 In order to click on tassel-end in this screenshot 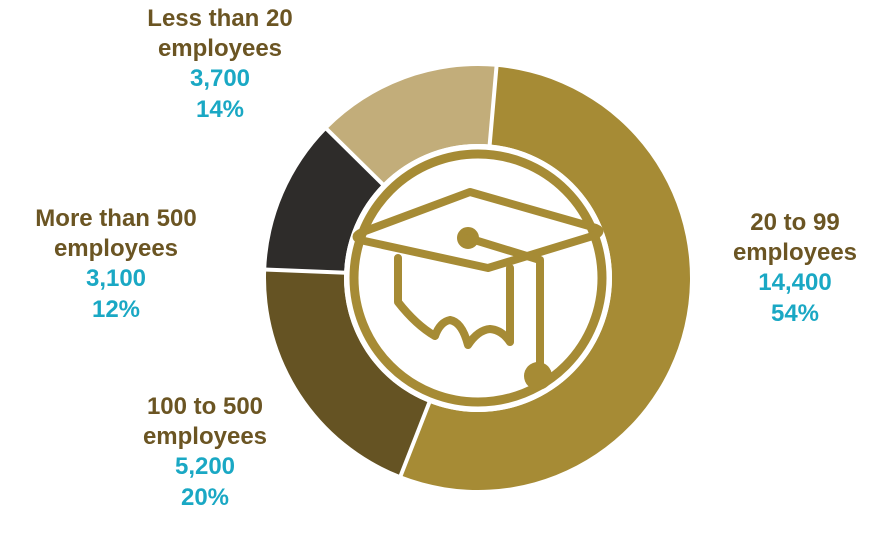, I will do `click(538, 376)`.